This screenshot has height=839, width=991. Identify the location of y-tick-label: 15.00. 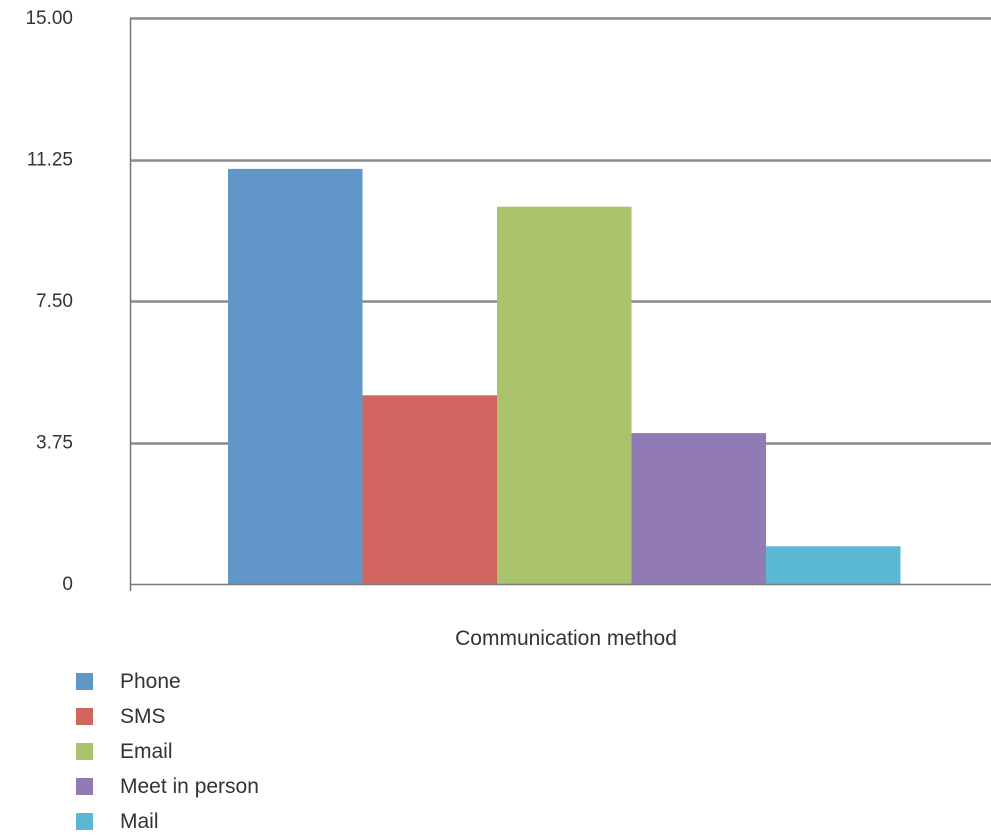
(49, 18).